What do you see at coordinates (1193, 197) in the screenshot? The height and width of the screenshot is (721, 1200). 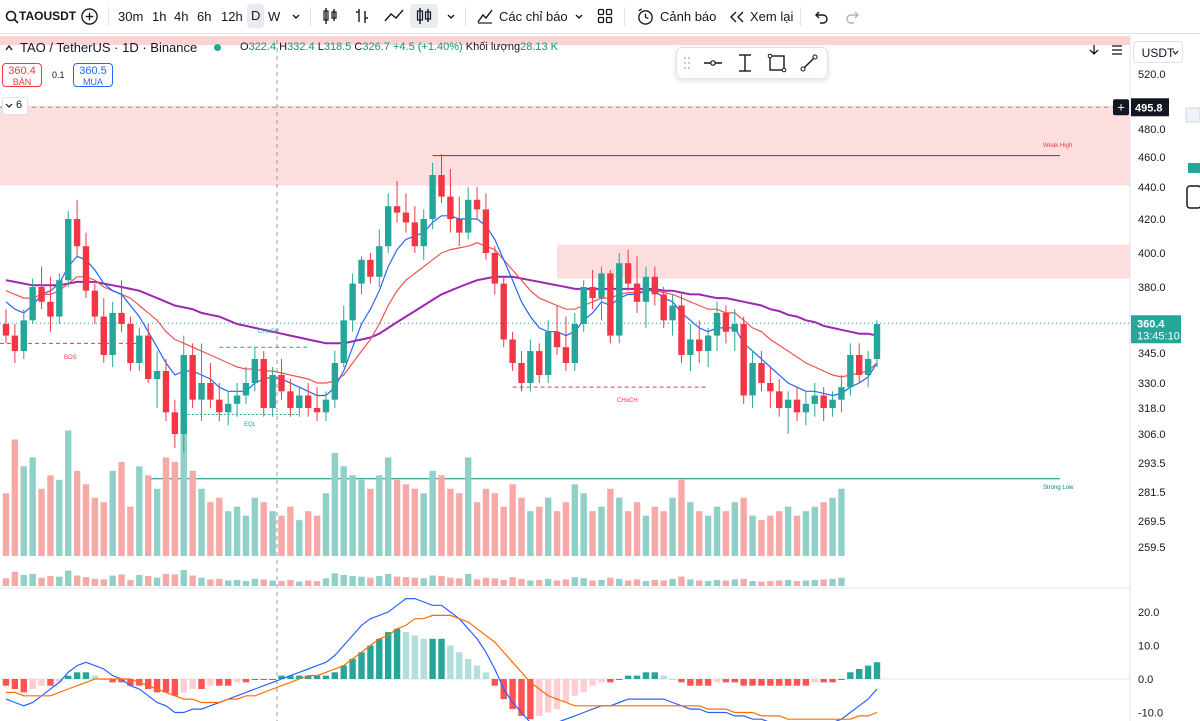 I see `side-panel-button` at bounding box center [1193, 197].